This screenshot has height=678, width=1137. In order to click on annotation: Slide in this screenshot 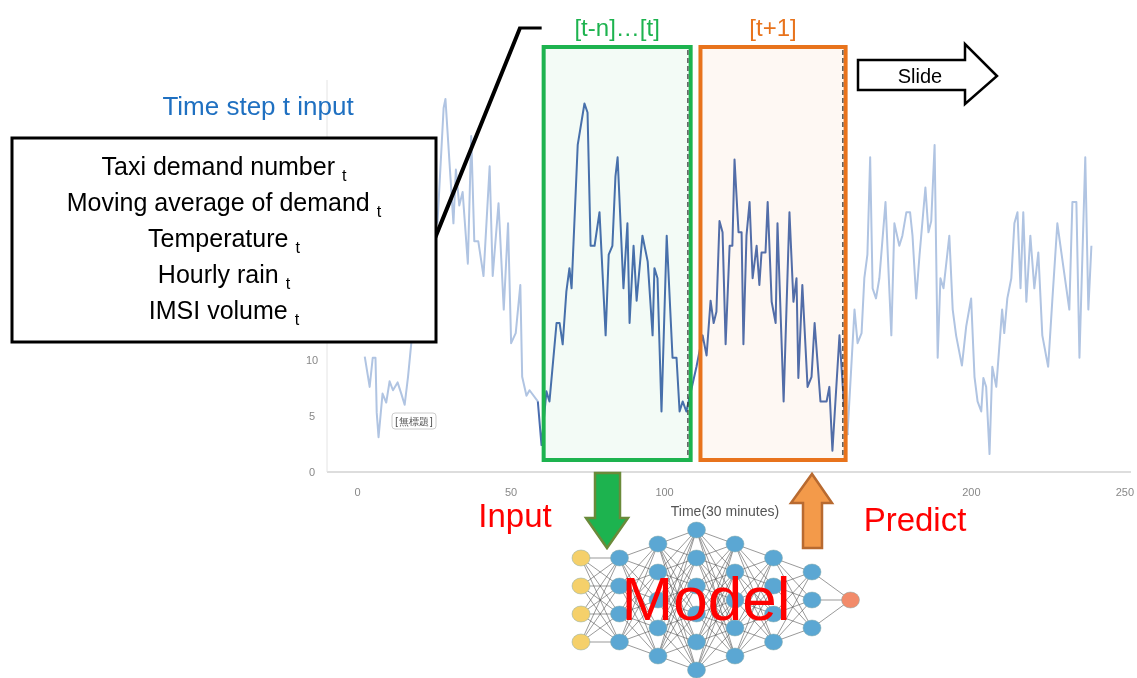, I will do `click(920, 76)`.